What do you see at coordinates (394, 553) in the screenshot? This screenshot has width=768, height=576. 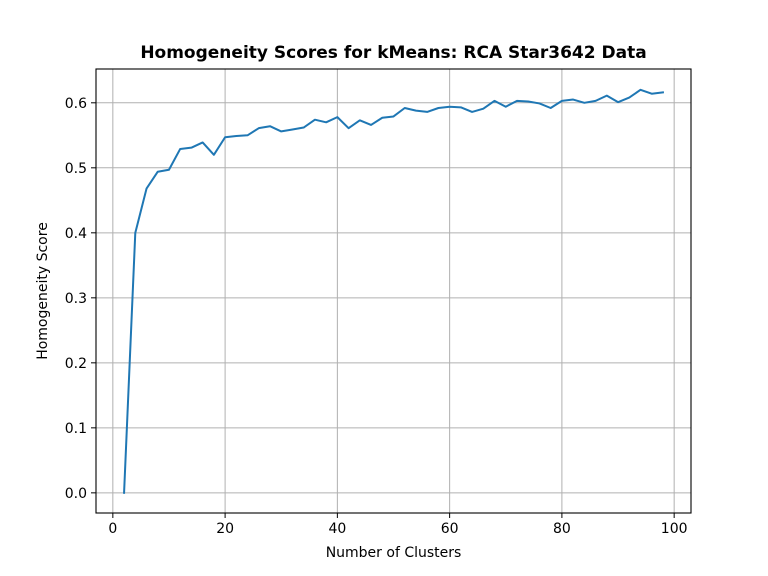 I see `x-axis-label: Number of Clusters` at bounding box center [394, 553].